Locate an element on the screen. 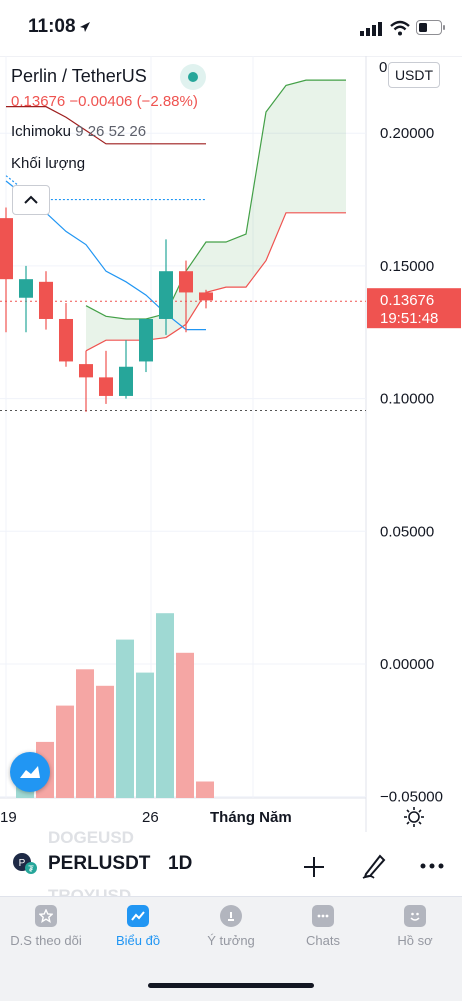 This screenshot has height=1001, width=462. current-price-tag is located at coordinates (414, 308).